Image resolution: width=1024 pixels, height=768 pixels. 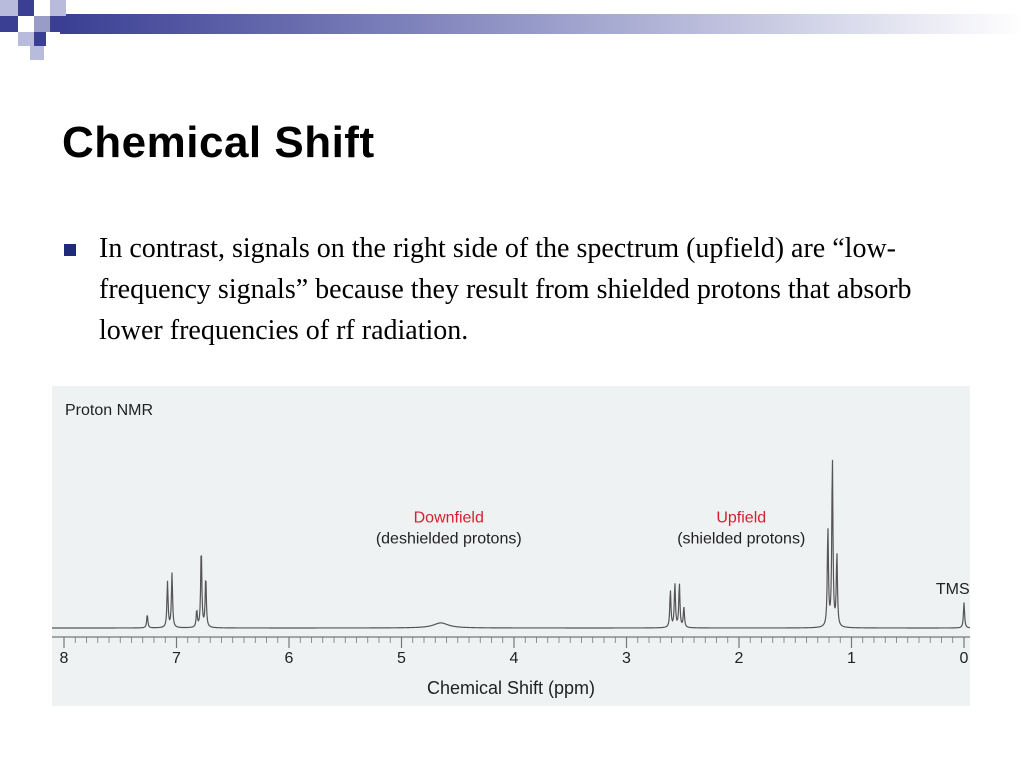 I want to click on header-decoration, so click(x=512, y=30).